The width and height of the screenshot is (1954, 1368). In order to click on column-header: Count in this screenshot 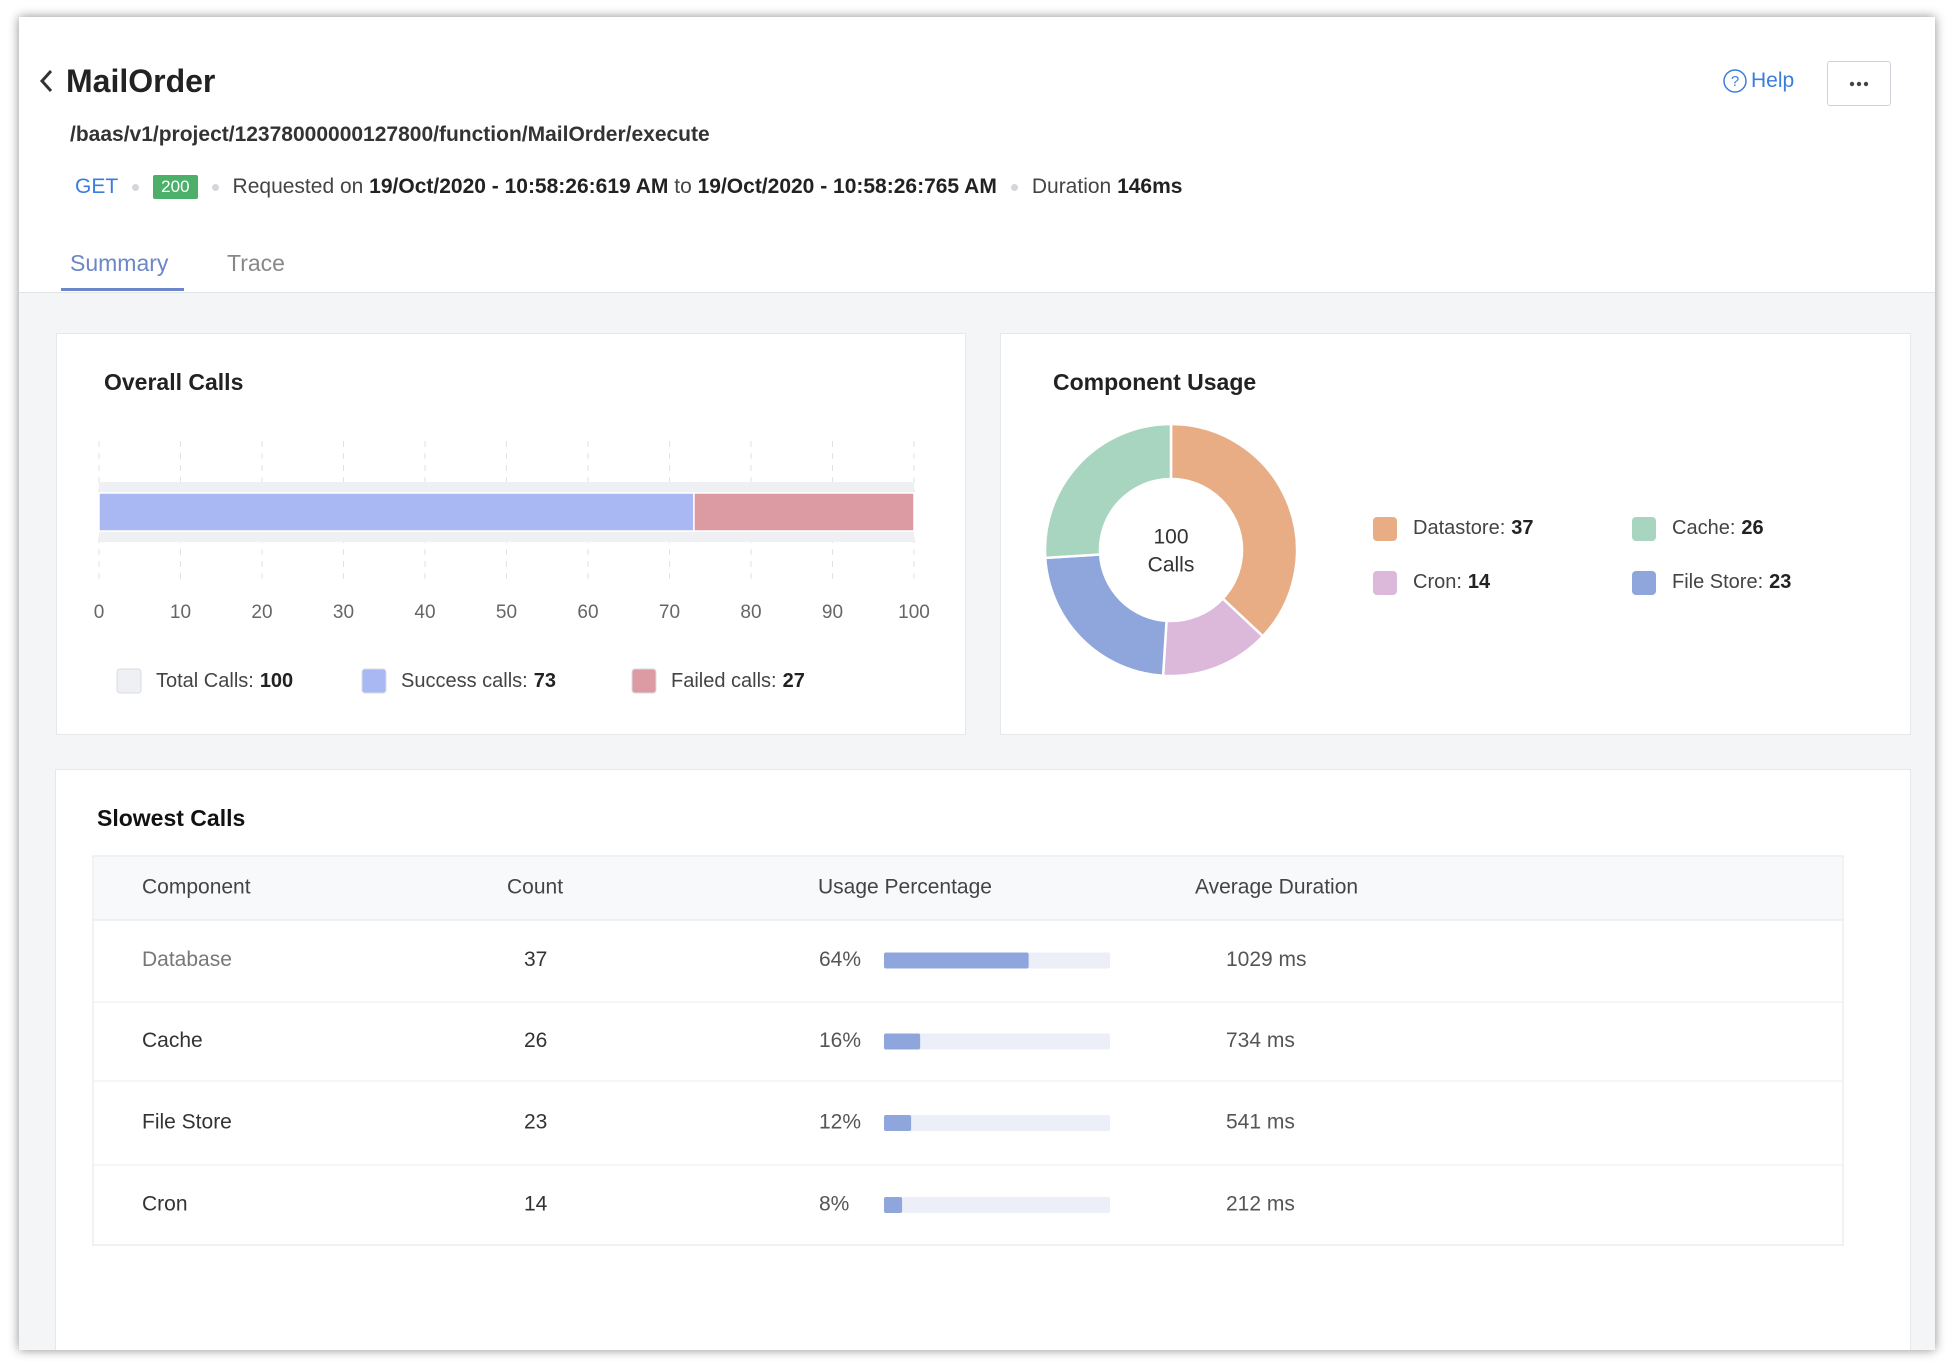, I will do `click(535, 887)`.